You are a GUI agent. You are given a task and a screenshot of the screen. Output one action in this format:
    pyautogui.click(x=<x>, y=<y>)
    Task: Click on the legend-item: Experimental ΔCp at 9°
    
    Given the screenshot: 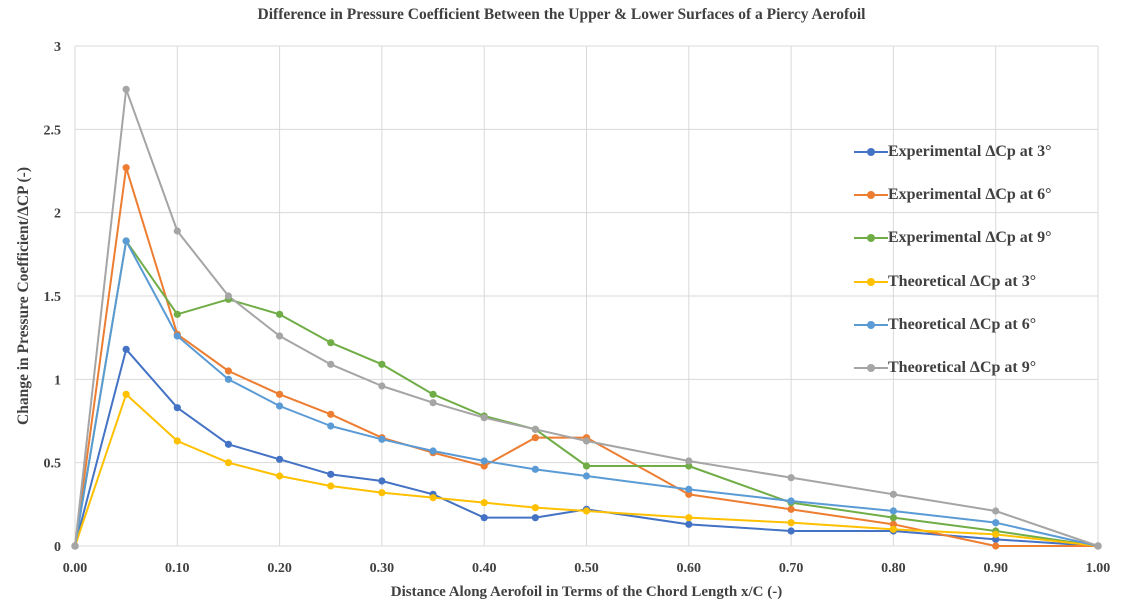 What is the action you would take?
    pyautogui.click(x=953, y=238)
    